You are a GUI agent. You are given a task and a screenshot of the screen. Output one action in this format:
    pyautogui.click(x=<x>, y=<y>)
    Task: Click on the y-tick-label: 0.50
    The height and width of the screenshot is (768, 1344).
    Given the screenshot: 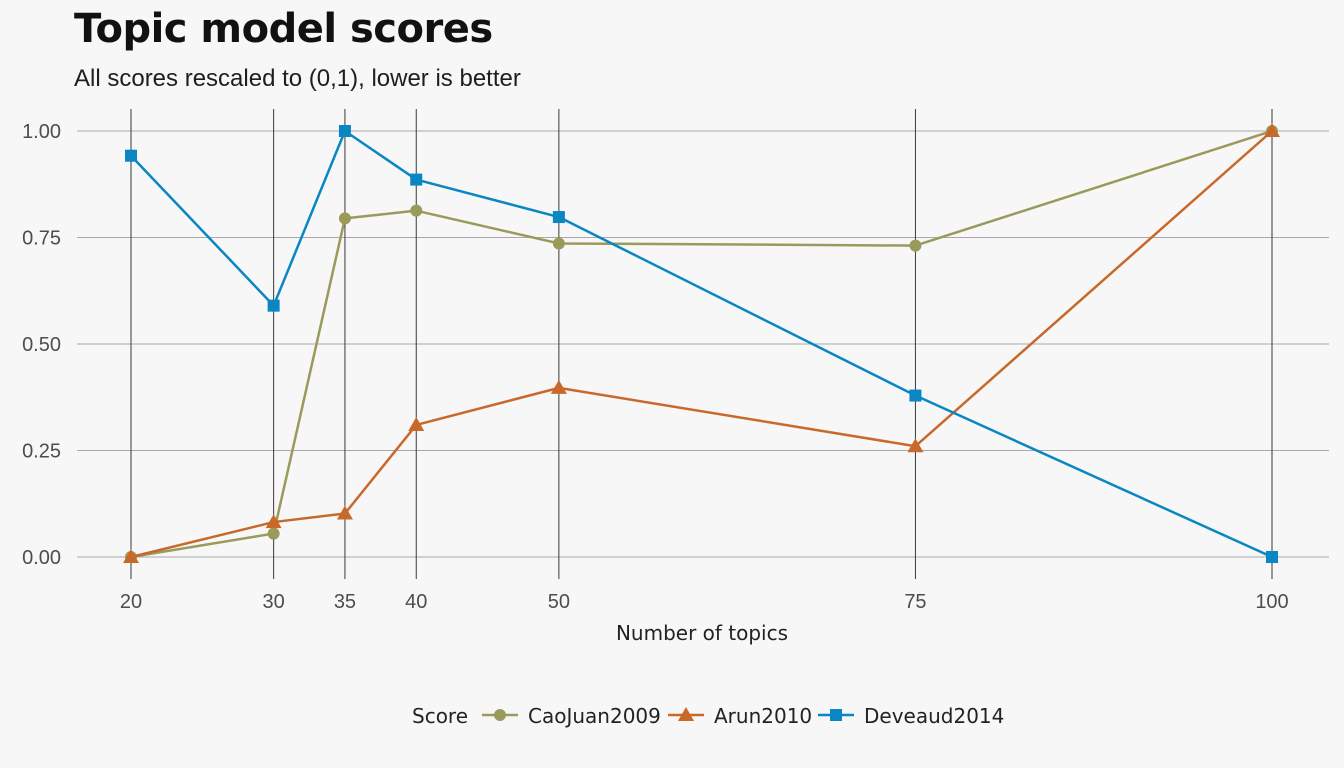 What is the action you would take?
    pyautogui.click(x=41, y=345)
    